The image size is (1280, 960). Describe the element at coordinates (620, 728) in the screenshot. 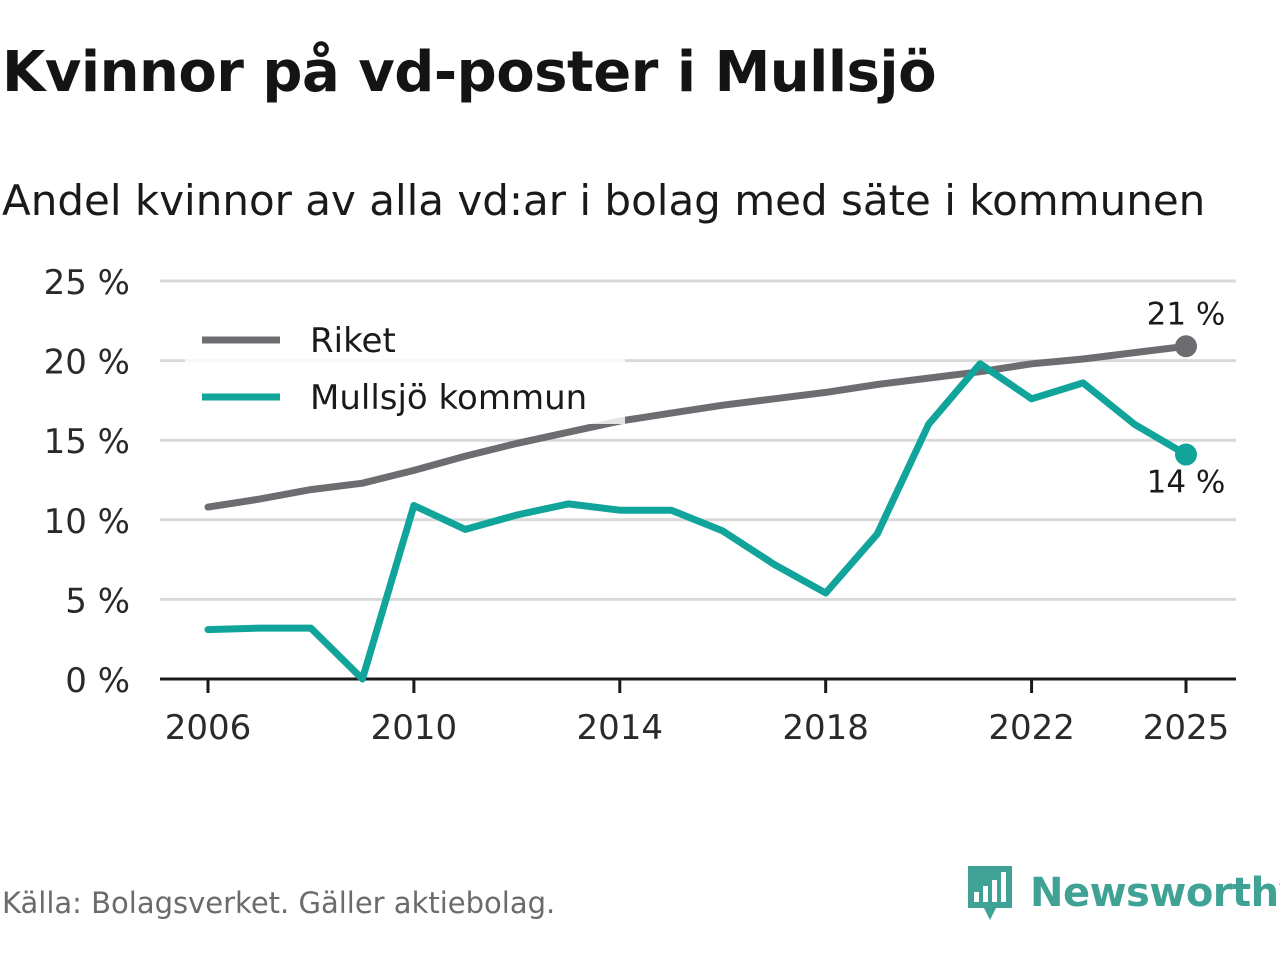

I see `x-tick-label: 2014` at that location.